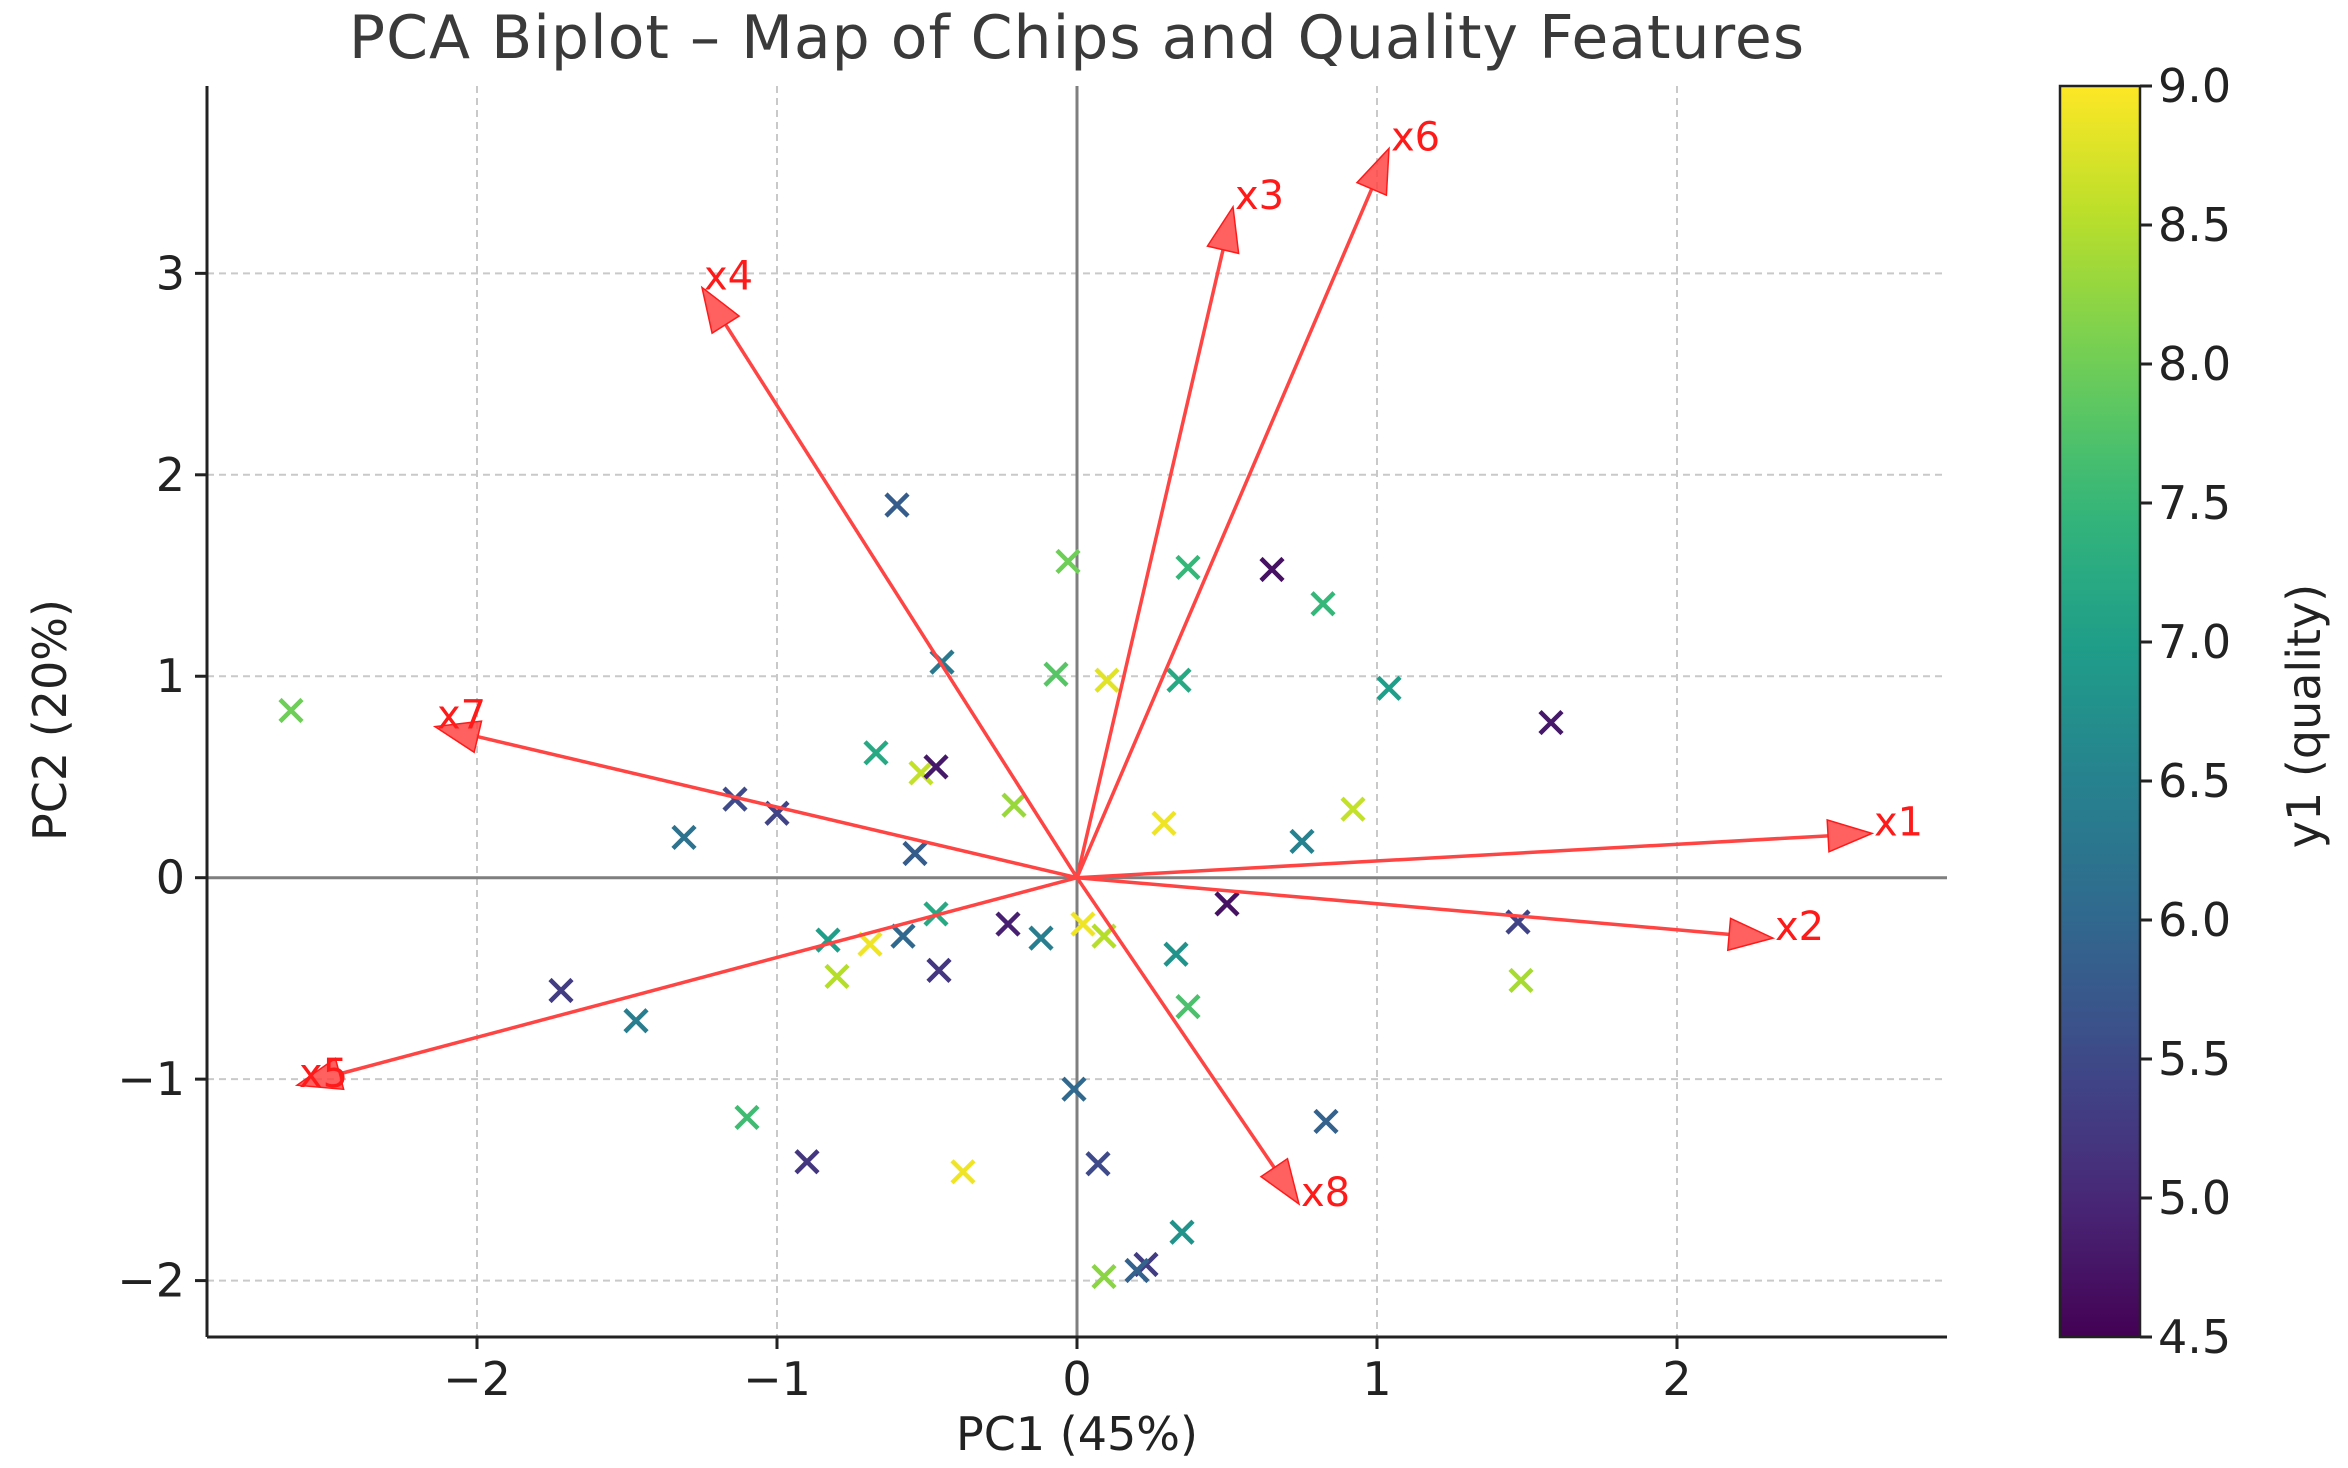 This screenshot has height=1468, width=2348. Describe the element at coordinates (170, 878) in the screenshot. I see `y-tick-label: 0` at that location.